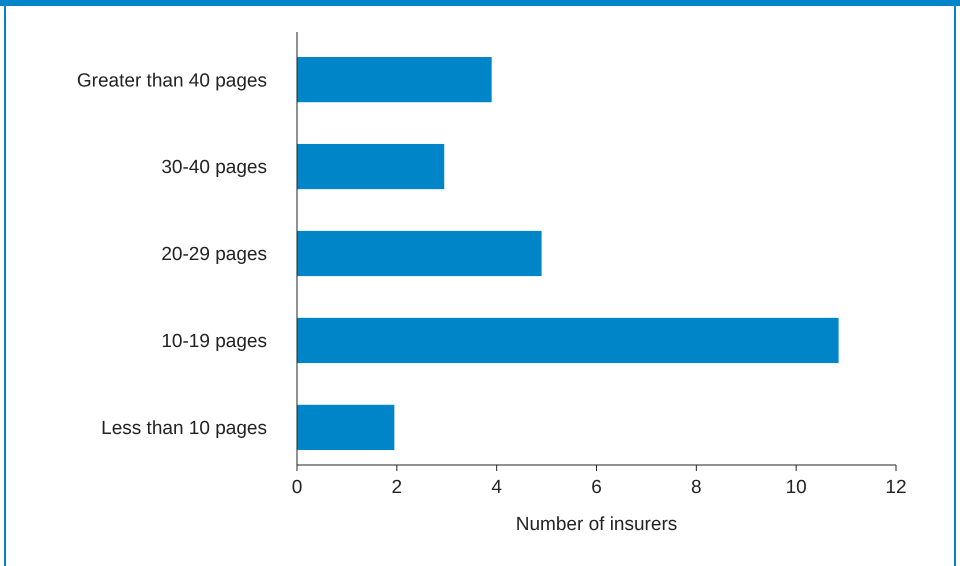 The width and height of the screenshot is (960, 566). I want to click on y-tick-label: 30-40 pages, so click(214, 167).